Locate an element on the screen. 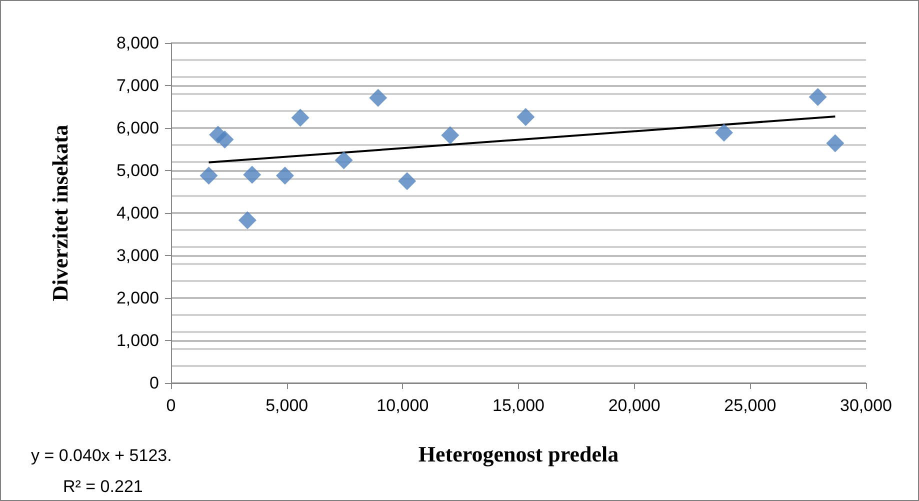 Image resolution: width=919 pixels, height=501 pixels. y-tick-label: 5,000 is located at coordinates (137, 170).